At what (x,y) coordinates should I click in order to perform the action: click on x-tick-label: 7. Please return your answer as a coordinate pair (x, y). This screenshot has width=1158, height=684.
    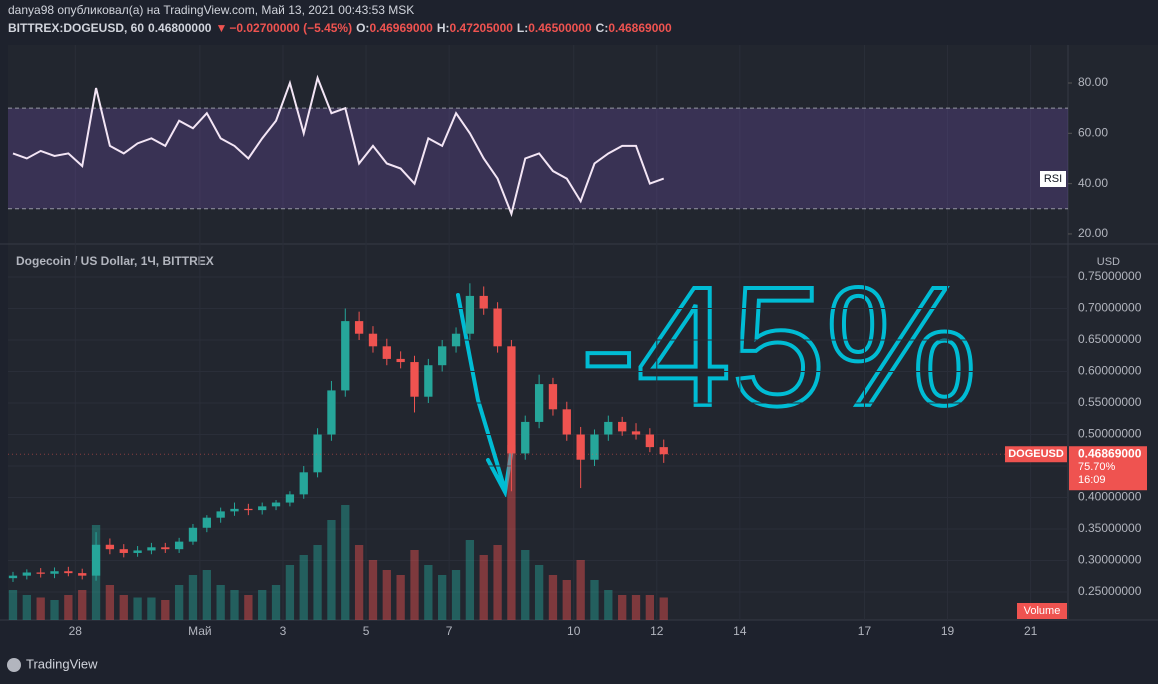
    Looking at the image, I should click on (449, 631).